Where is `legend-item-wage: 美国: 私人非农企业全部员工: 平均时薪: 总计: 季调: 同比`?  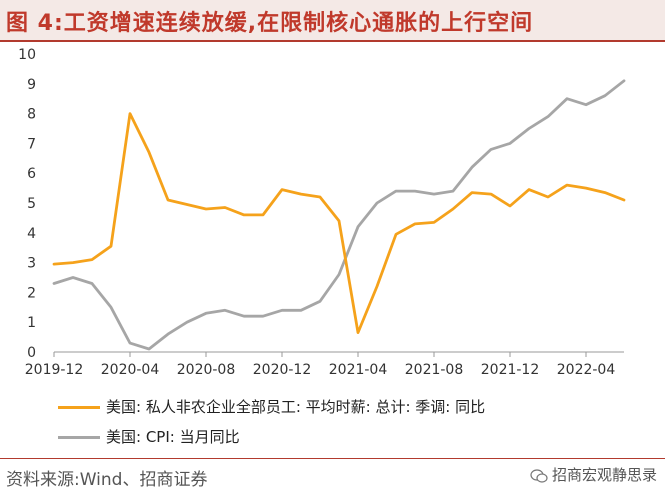 legend-item-wage: 美国: 私人非农企业全部员工: 平均时薪: 总计: 季调: 同比 is located at coordinates (271, 406).